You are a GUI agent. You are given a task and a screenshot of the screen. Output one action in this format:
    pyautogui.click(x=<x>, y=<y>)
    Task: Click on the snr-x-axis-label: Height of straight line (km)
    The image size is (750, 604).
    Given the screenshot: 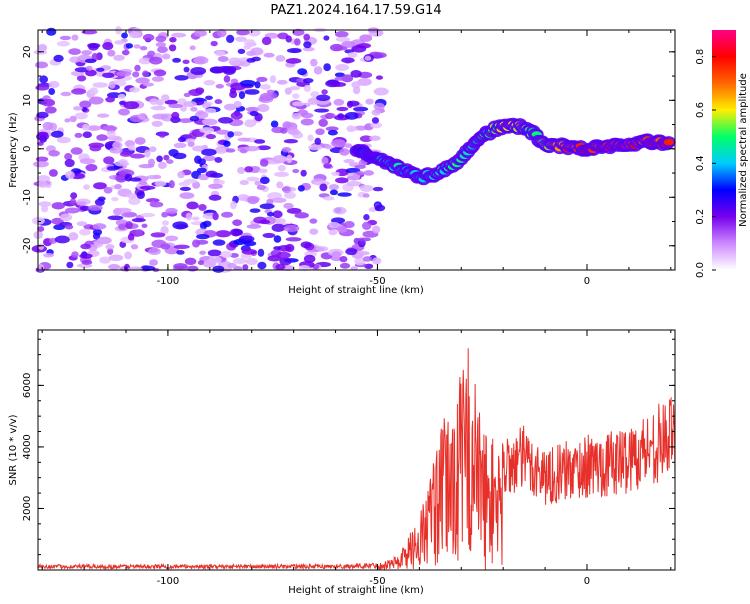 What is the action you would take?
    pyautogui.click(x=356, y=590)
    